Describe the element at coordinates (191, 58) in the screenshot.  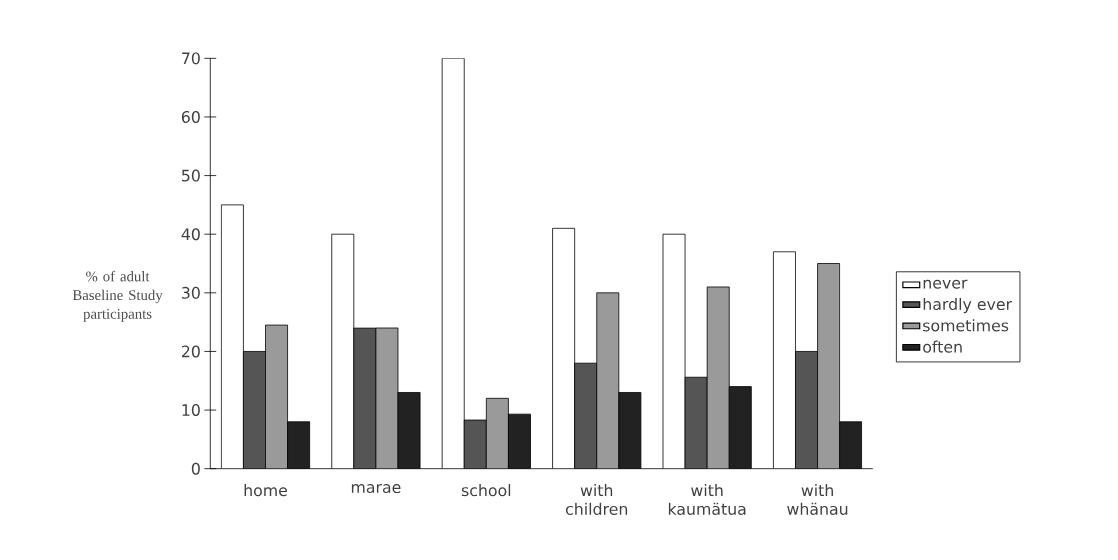
I see `y-tick-label: 70` at that location.